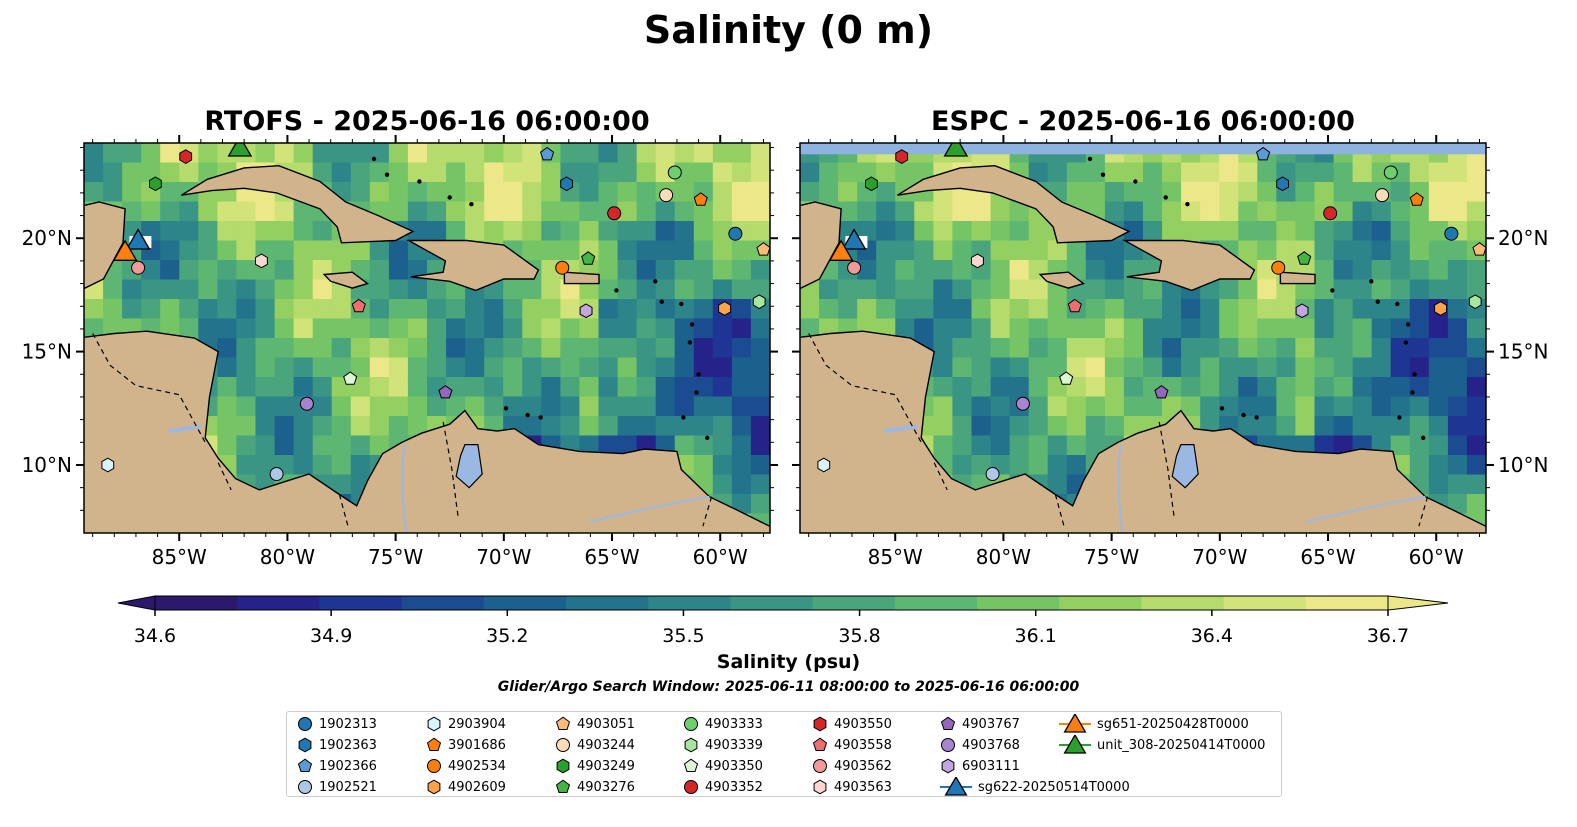 This screenshot has width=1577, height=827. Describe the element at coordinates (348, 787) in the screenshot. I see `legend-label: 1902521` at that location.